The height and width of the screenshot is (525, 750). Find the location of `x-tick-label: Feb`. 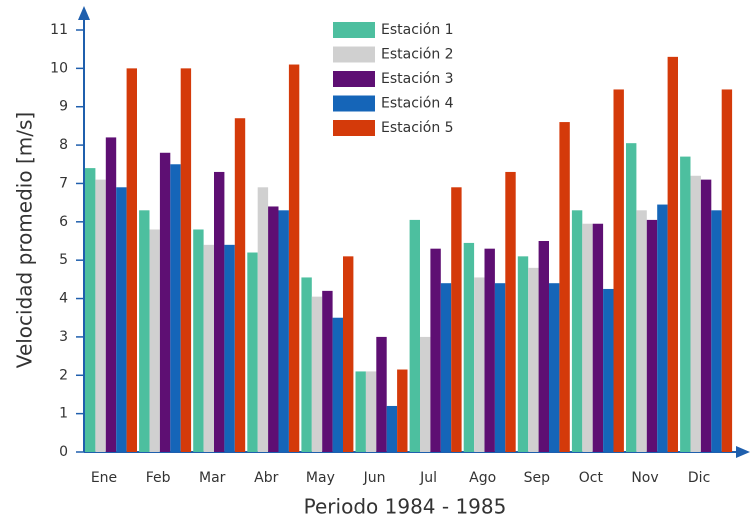

x-tick-label: Feb is located at coordinates (158, 478).